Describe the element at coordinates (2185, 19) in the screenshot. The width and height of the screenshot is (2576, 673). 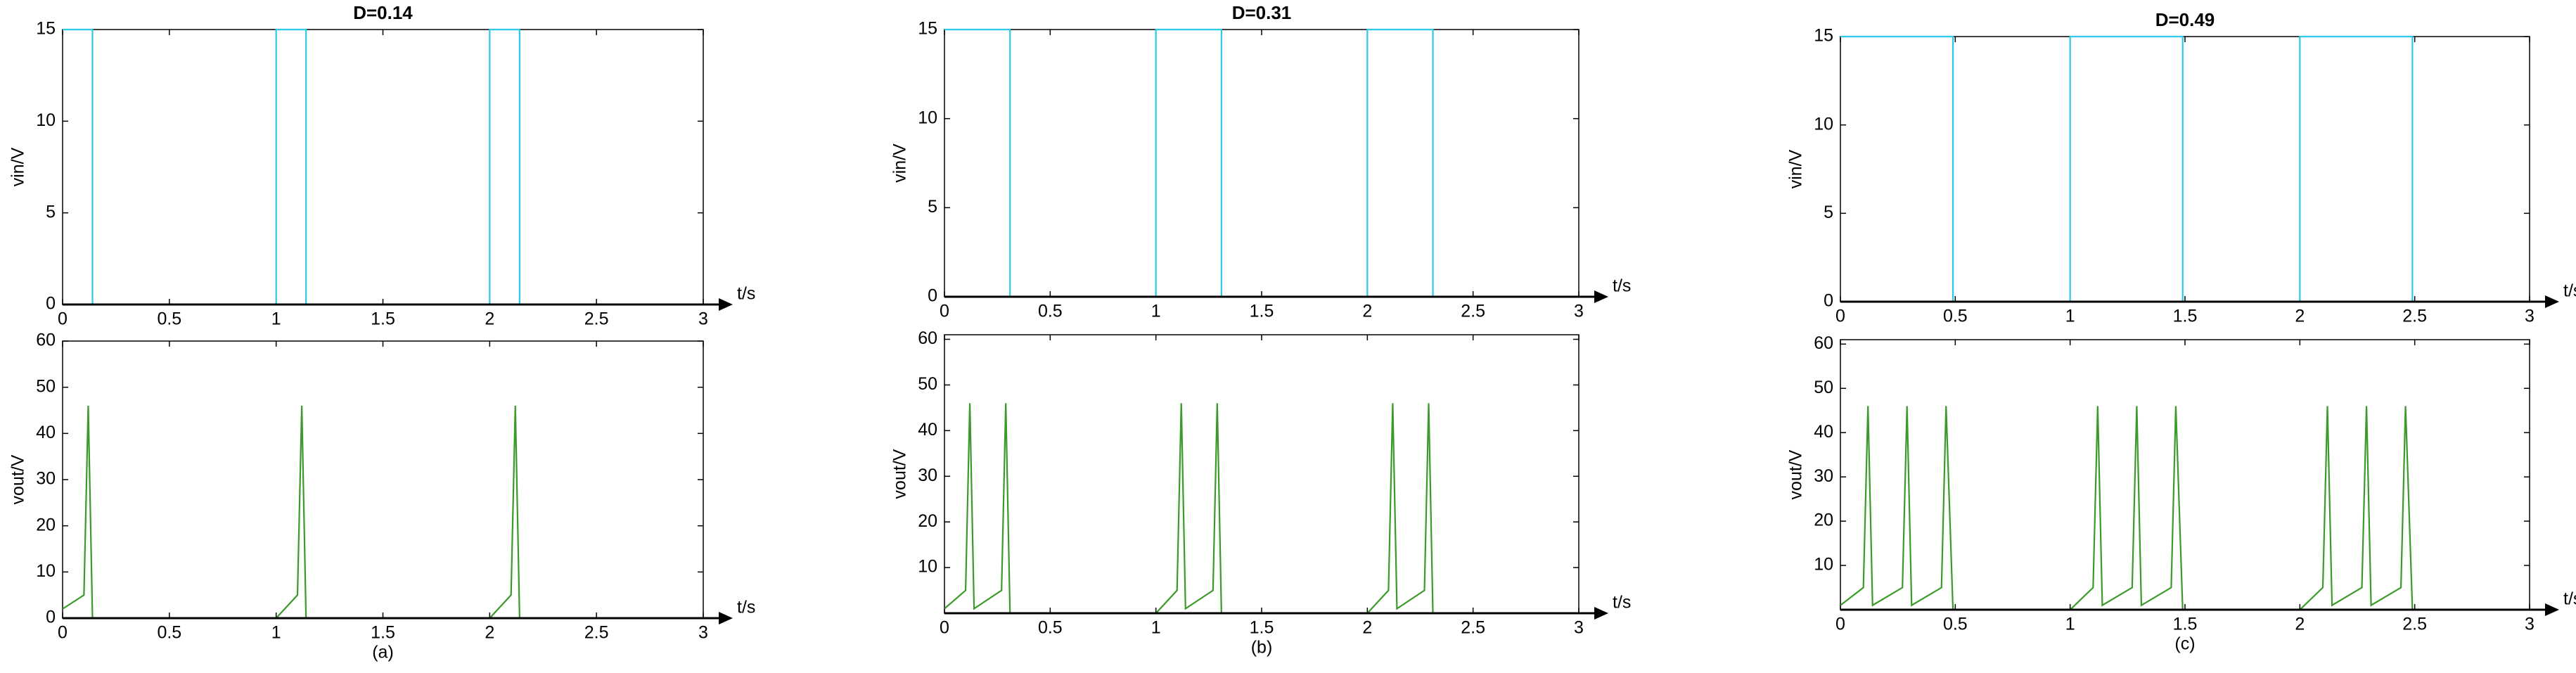
I see `chart-title: D=0.49` at that location.